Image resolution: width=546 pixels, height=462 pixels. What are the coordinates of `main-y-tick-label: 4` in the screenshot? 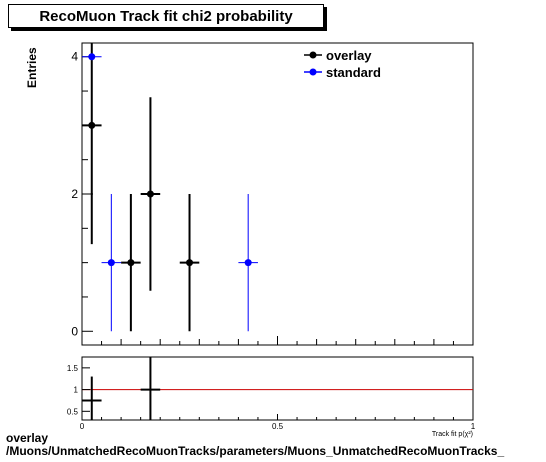 It's located at (74, 57).